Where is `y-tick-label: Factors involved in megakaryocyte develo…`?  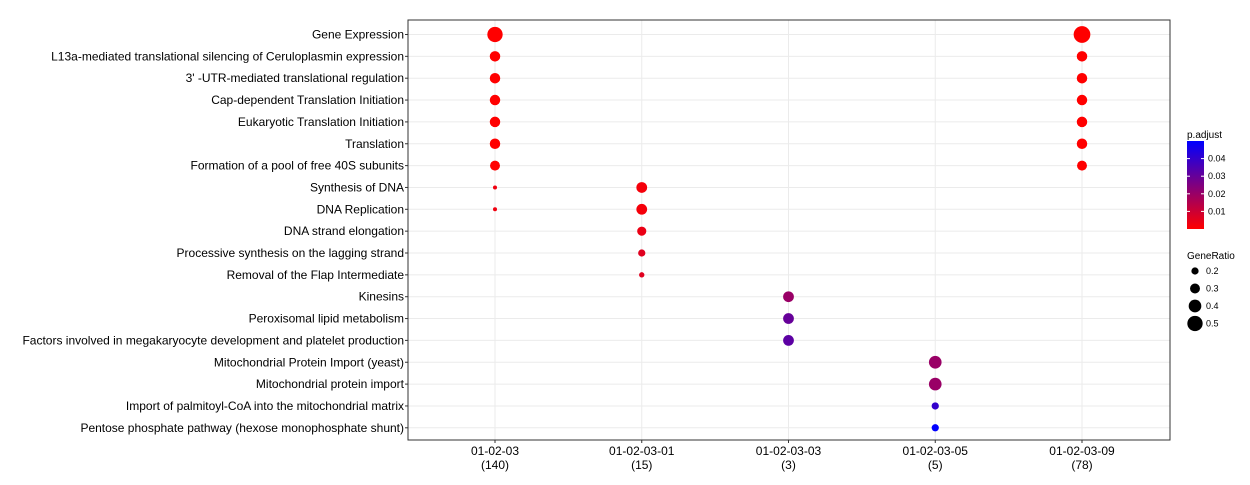 y-tick-label: Factors involved in megakaryocyte develo… is located at coordinates (213, 340).